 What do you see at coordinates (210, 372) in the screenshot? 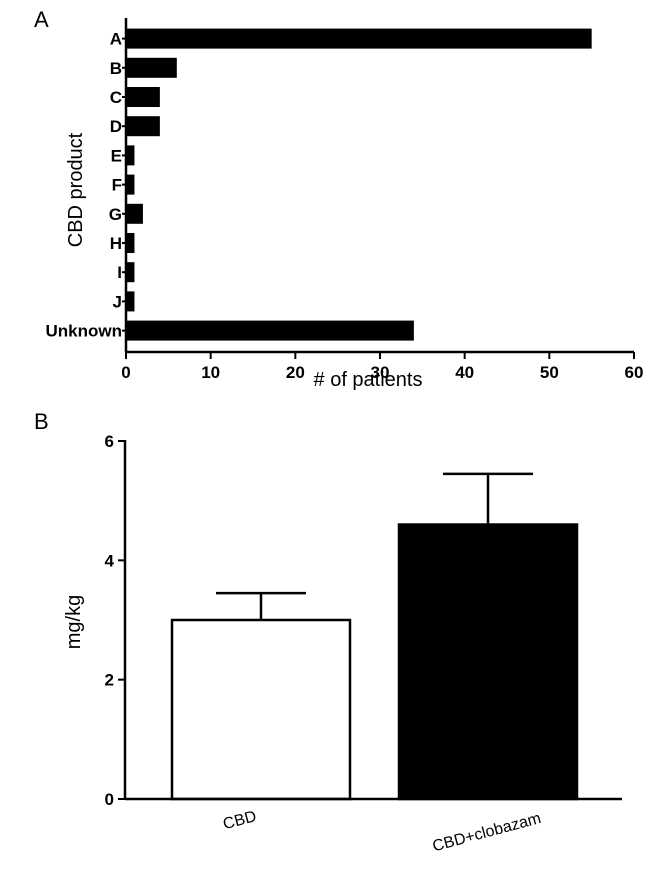
I see `x-tick-label: 10` at bounding box center [210, 372].